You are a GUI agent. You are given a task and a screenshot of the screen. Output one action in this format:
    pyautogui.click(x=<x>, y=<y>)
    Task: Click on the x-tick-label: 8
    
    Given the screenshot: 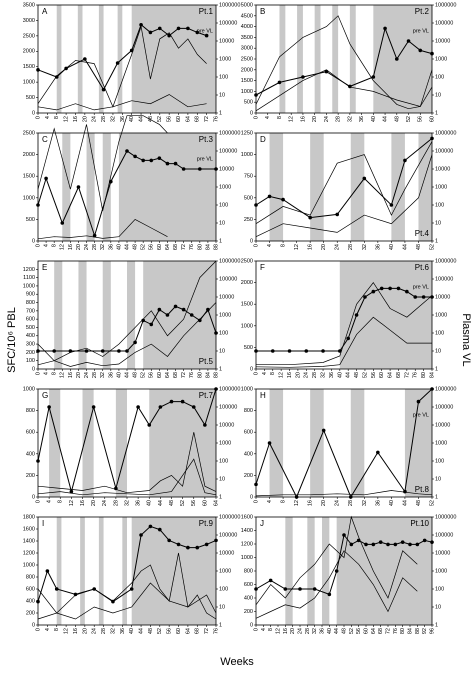 What is the action you would take?
    pyautogui.click(x=57, y=629)
    